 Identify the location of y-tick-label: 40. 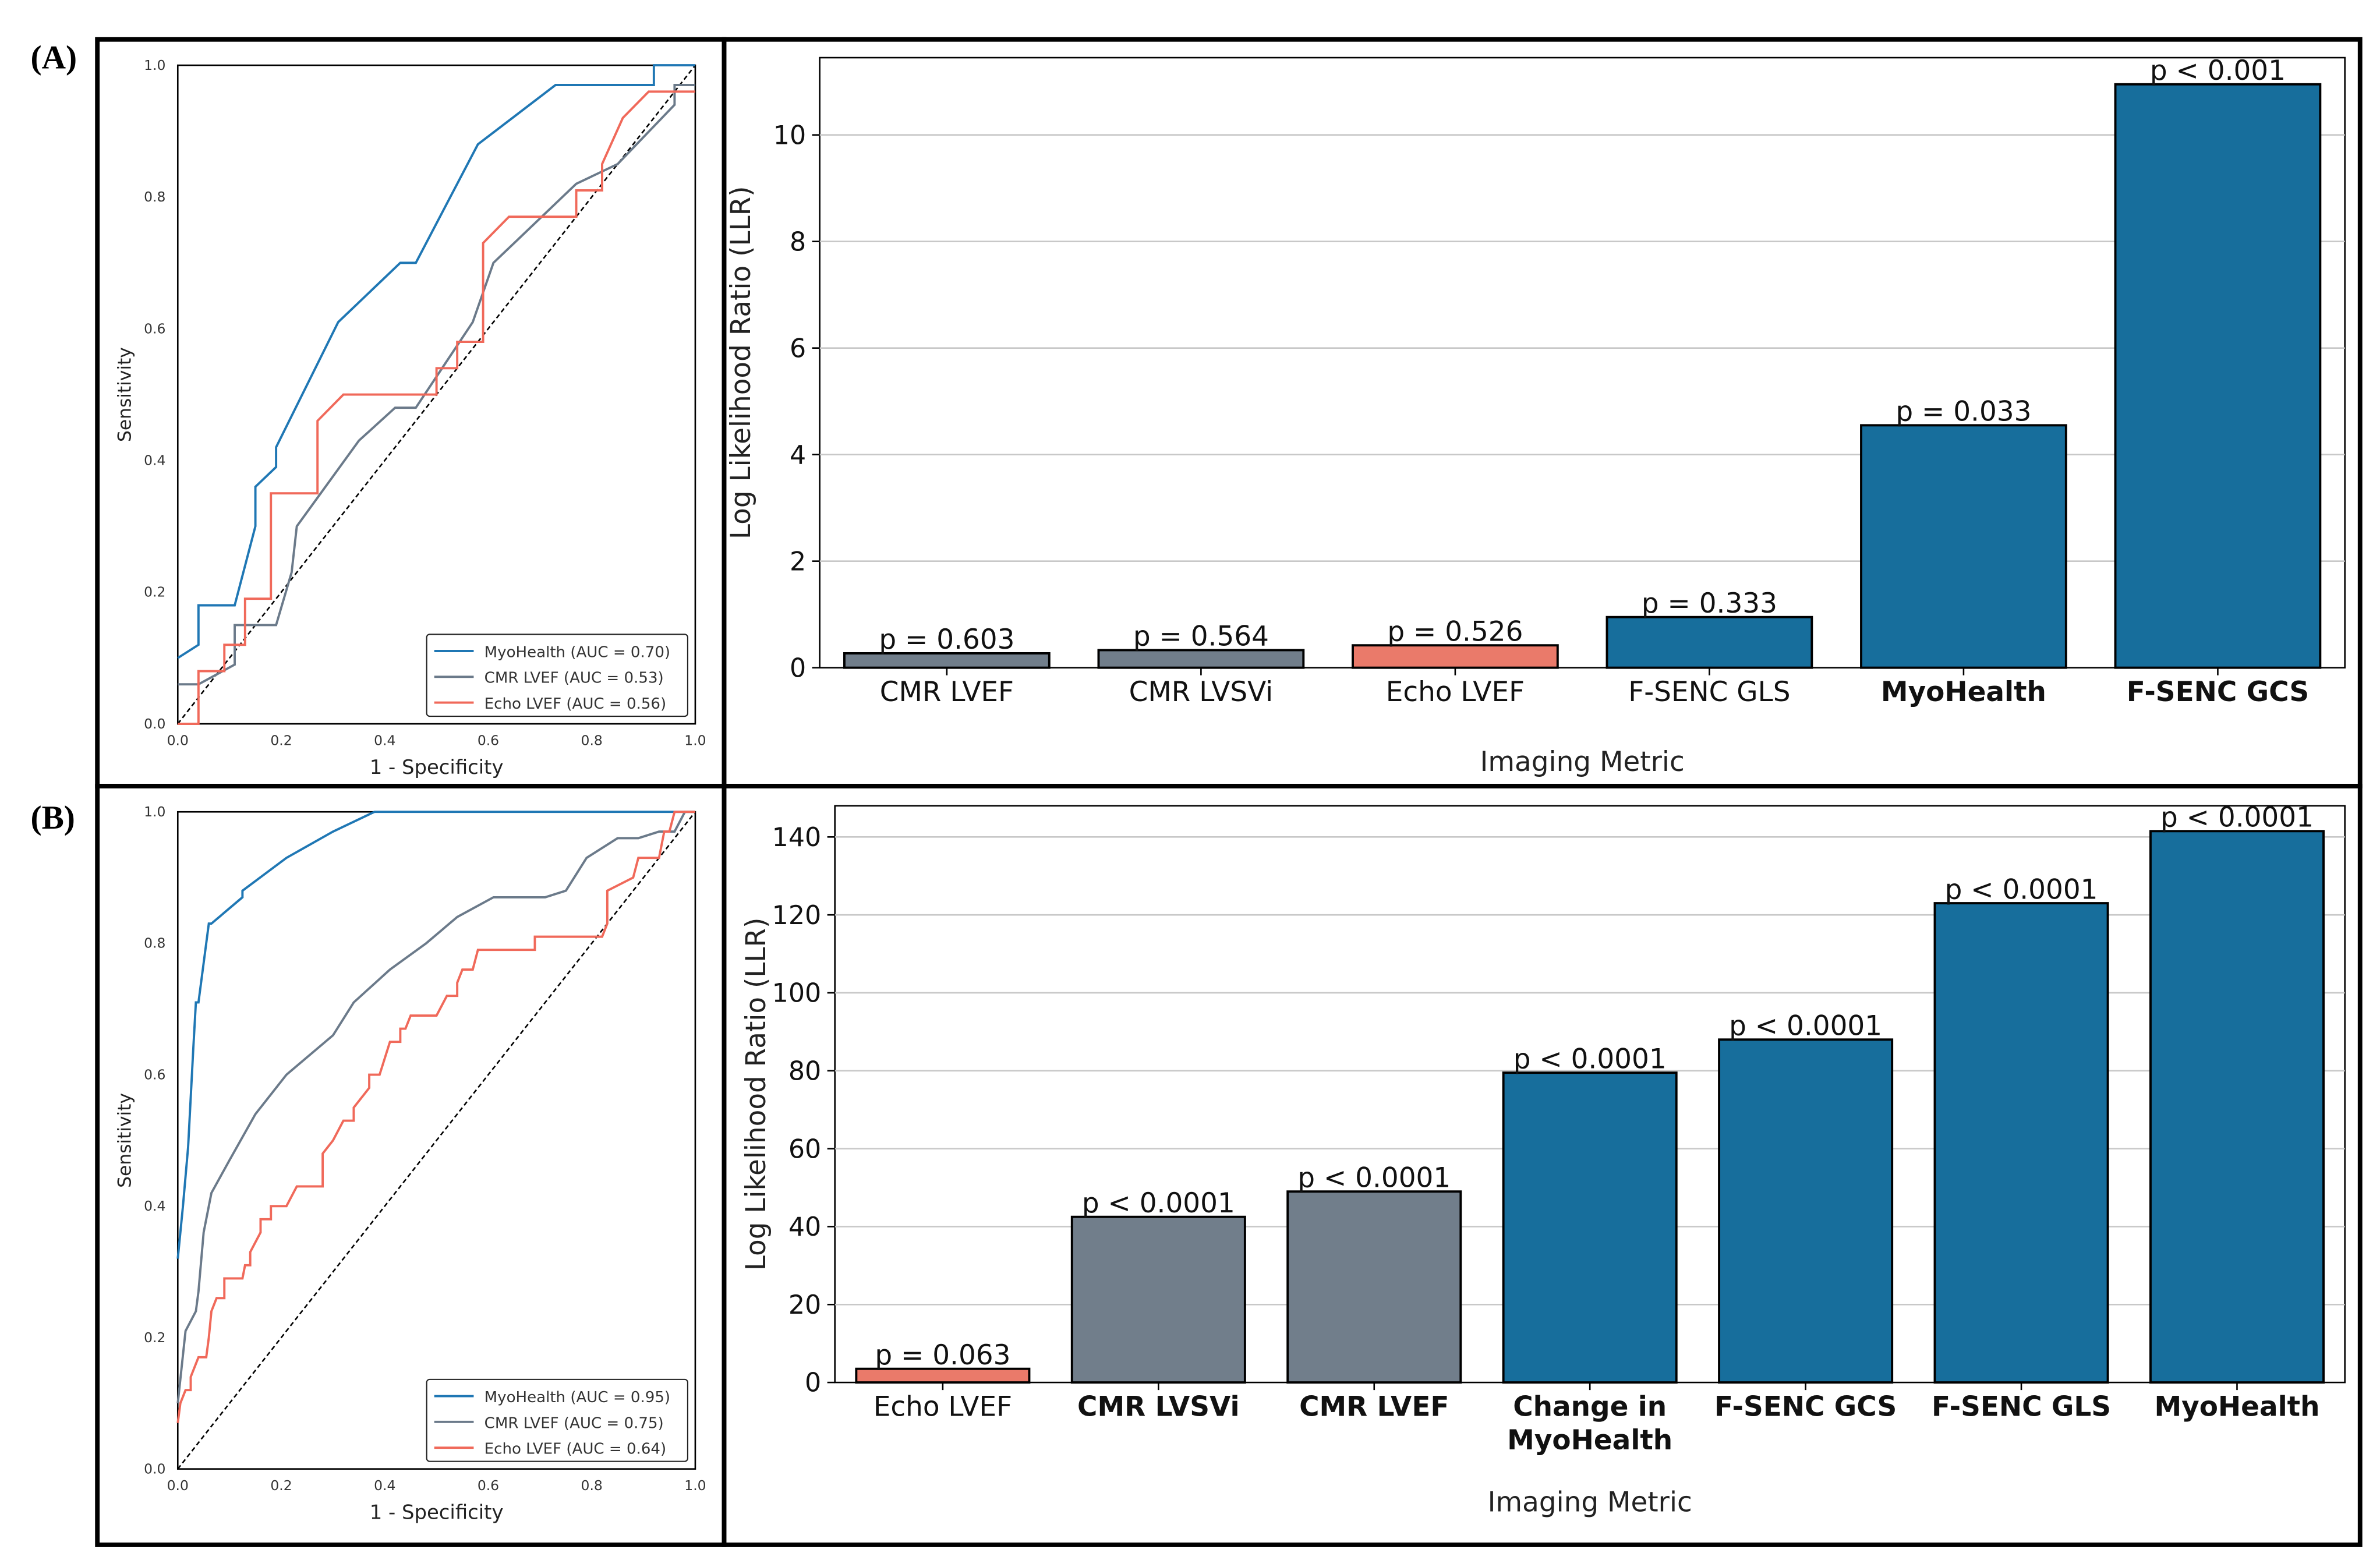
(804, 1227).